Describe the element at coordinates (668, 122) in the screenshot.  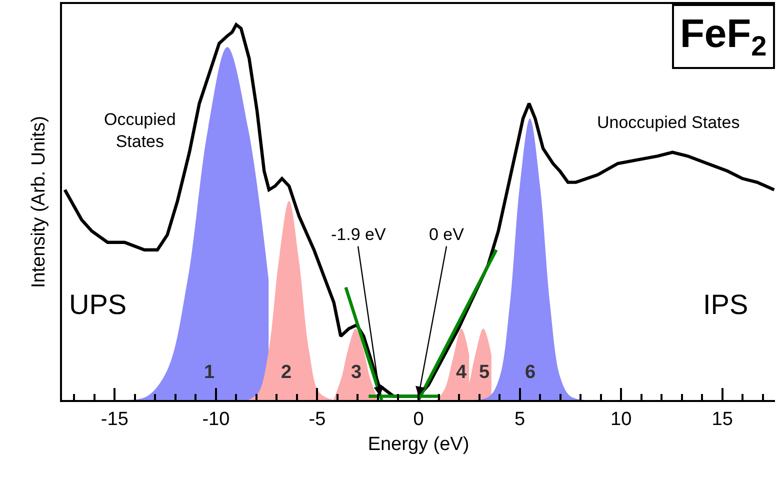
I see `annotation: Unoccupied States` at that location.